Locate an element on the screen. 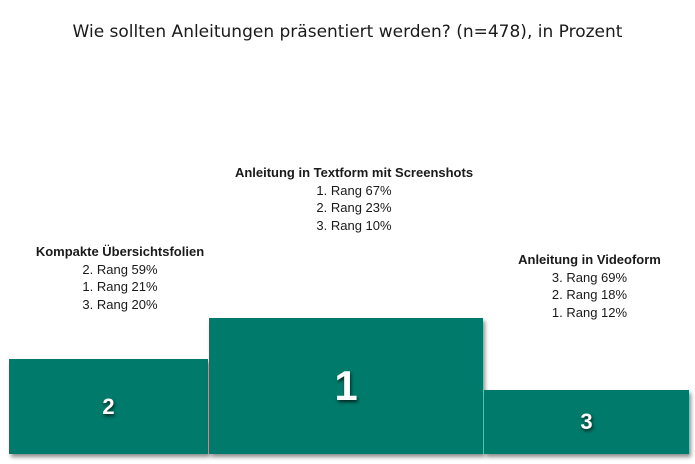  rank-line: 1. Rang 12% is located at coordinates (589, 312).